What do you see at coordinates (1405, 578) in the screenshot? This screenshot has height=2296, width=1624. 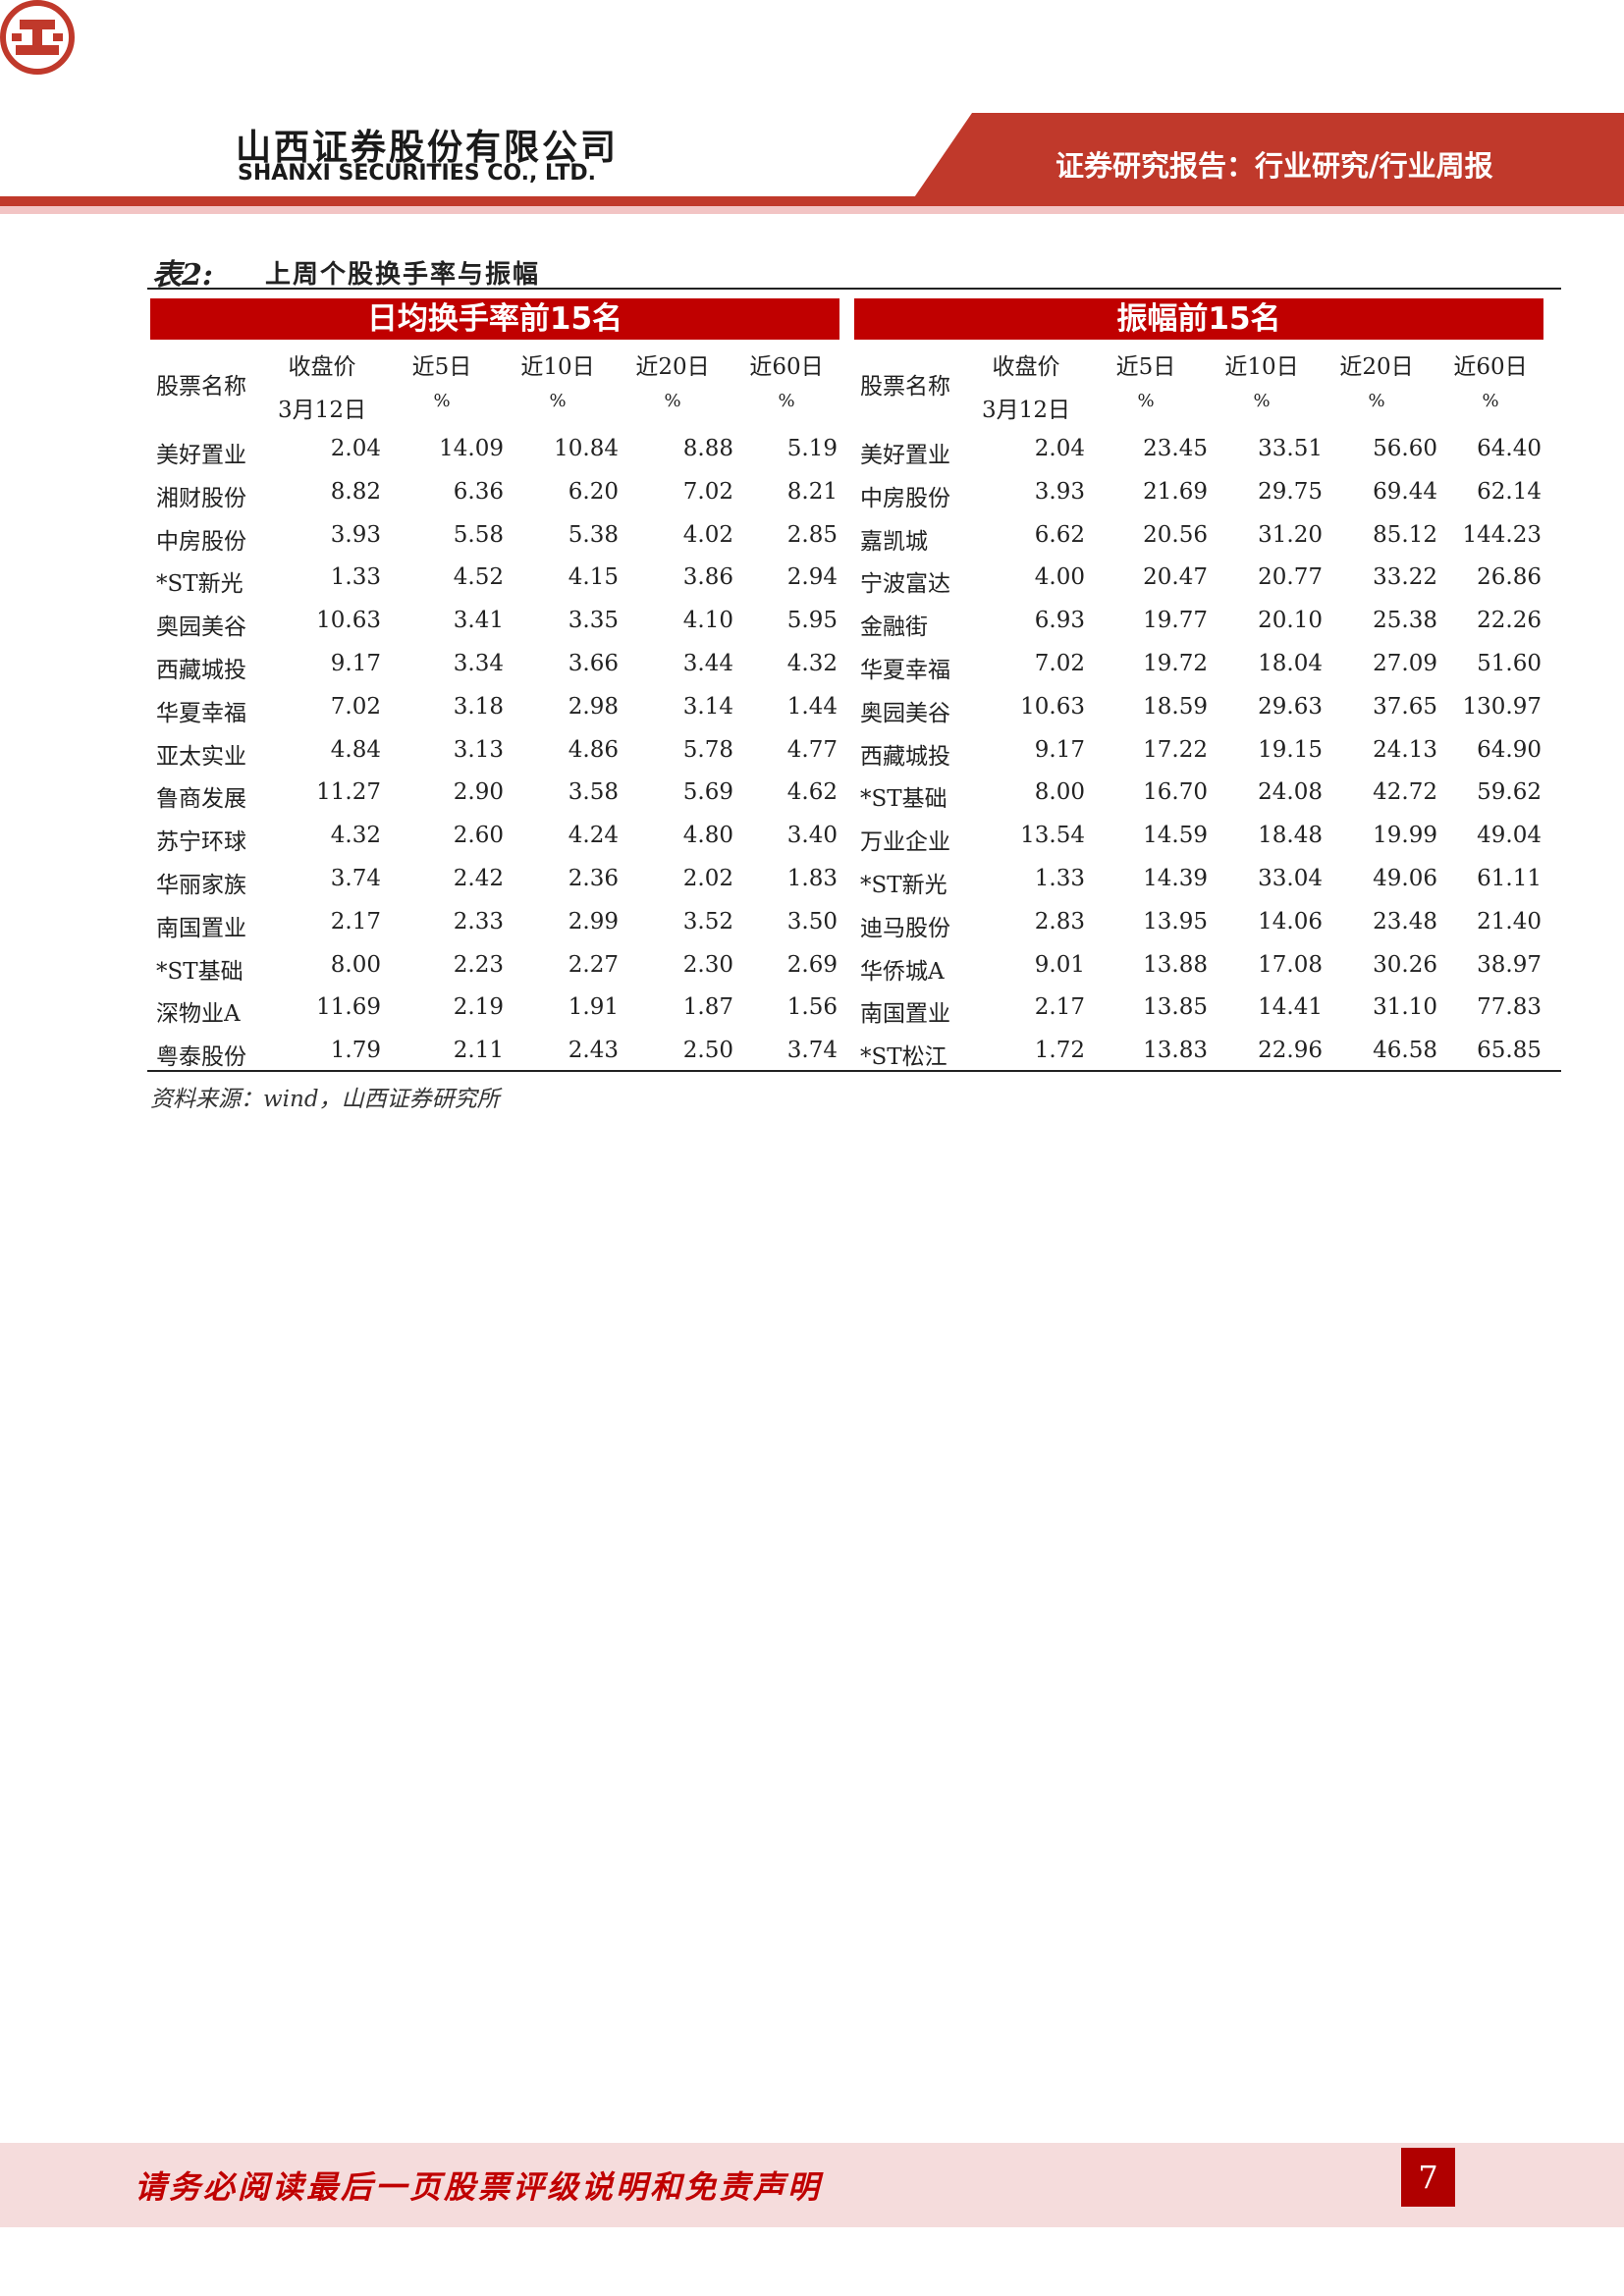 I see `value-cell: 33.22` at bounding box center [1405, 578].